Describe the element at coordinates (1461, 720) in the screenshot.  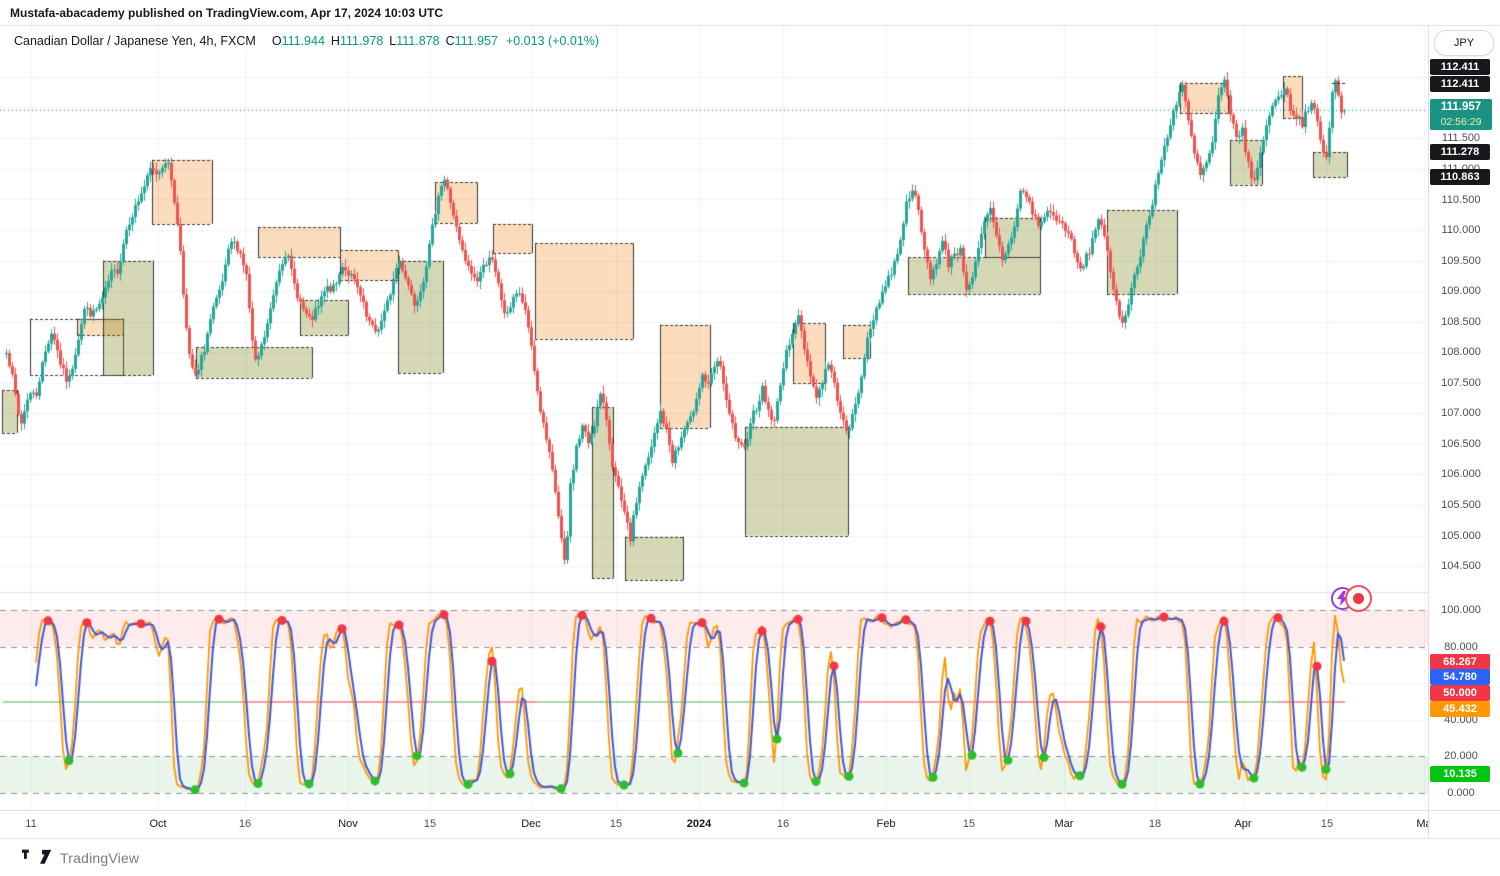
I see `osc-tick-label: 40.000` at that location.